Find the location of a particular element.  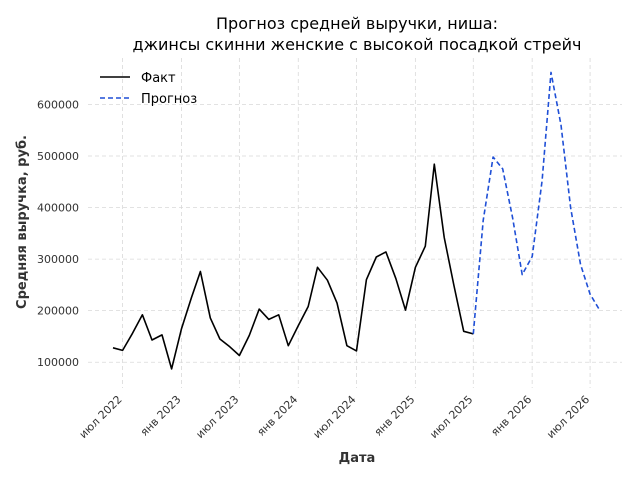

x-axis-label: Дата is located at coordinates (357, 458).